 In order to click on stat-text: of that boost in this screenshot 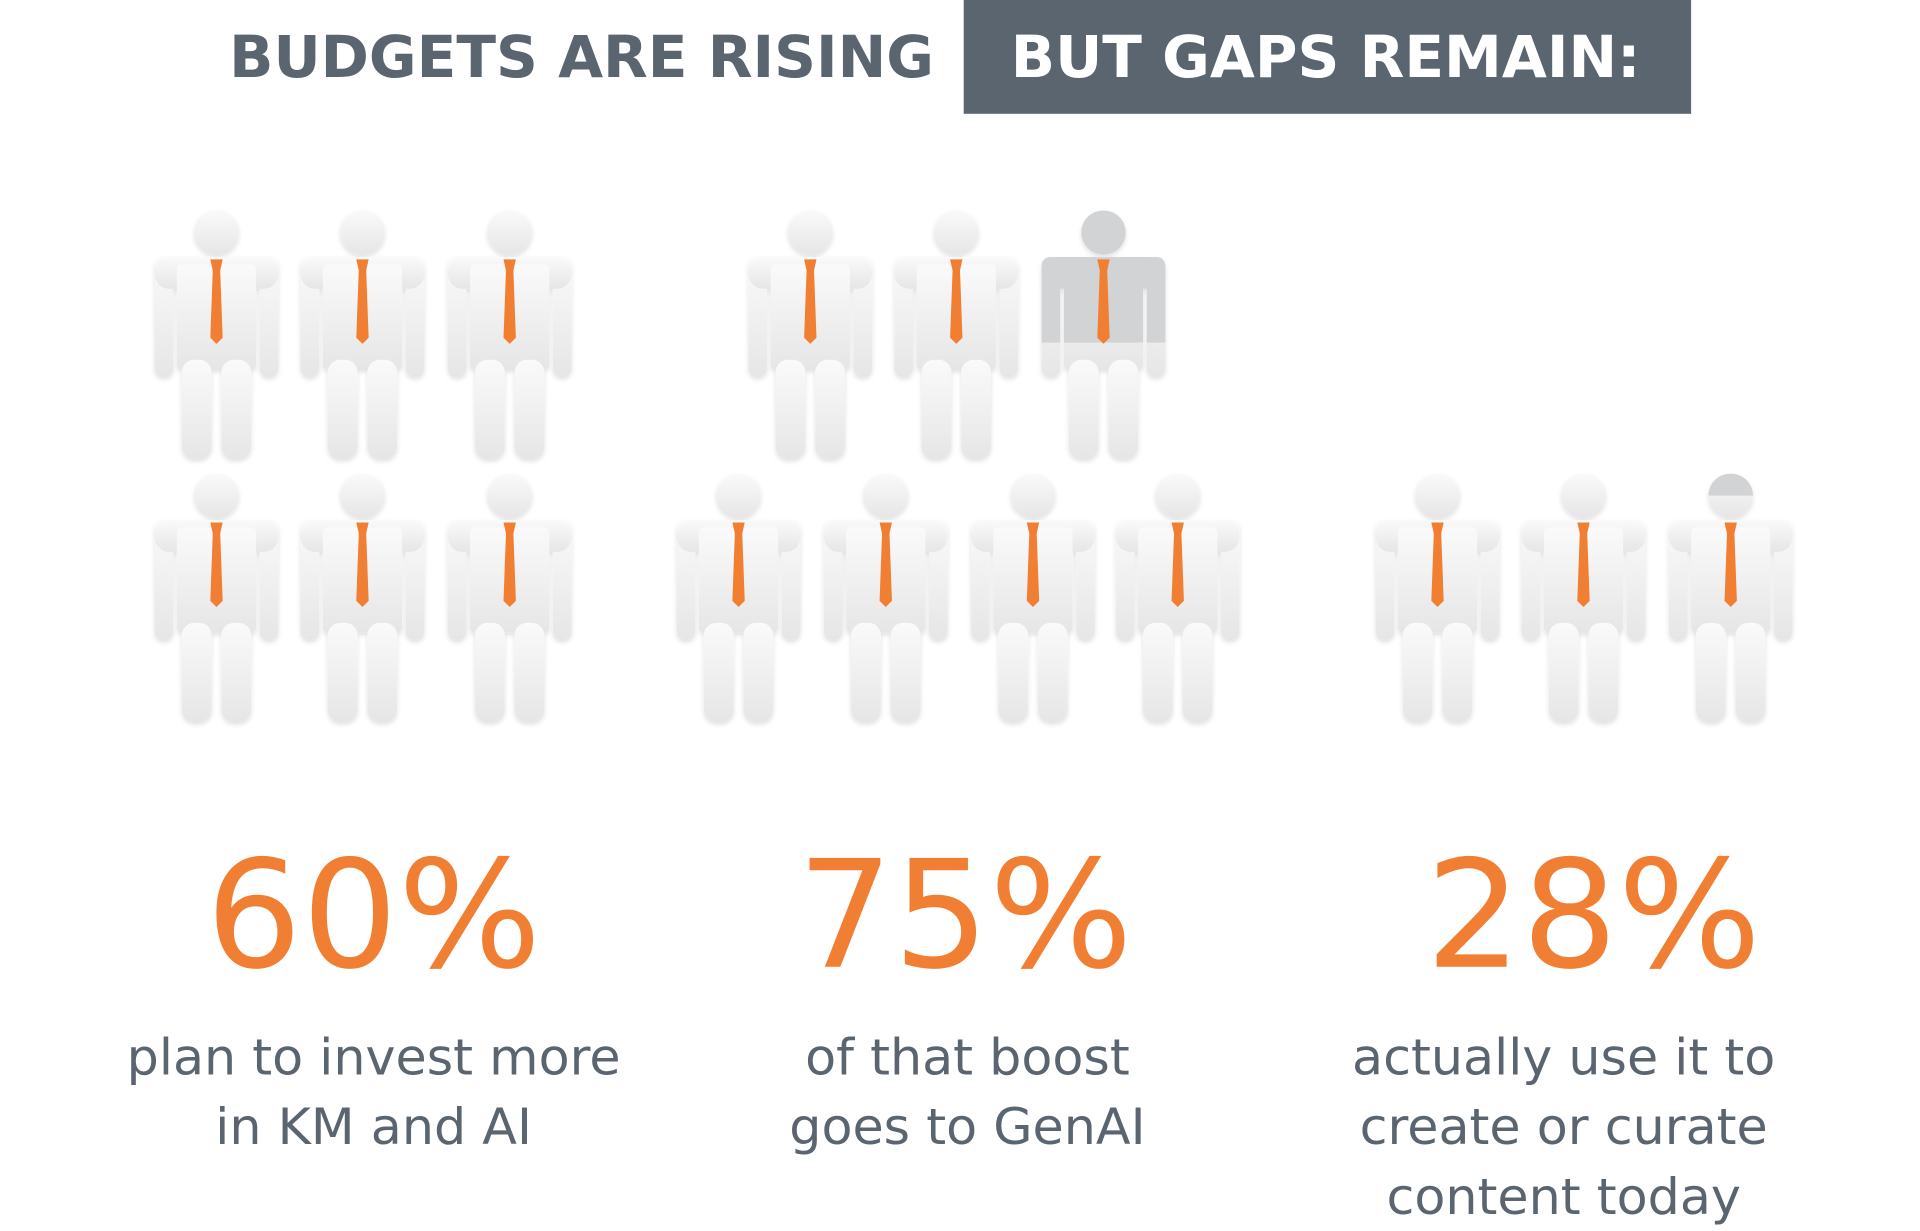, I will do `click(967, 1057)`.